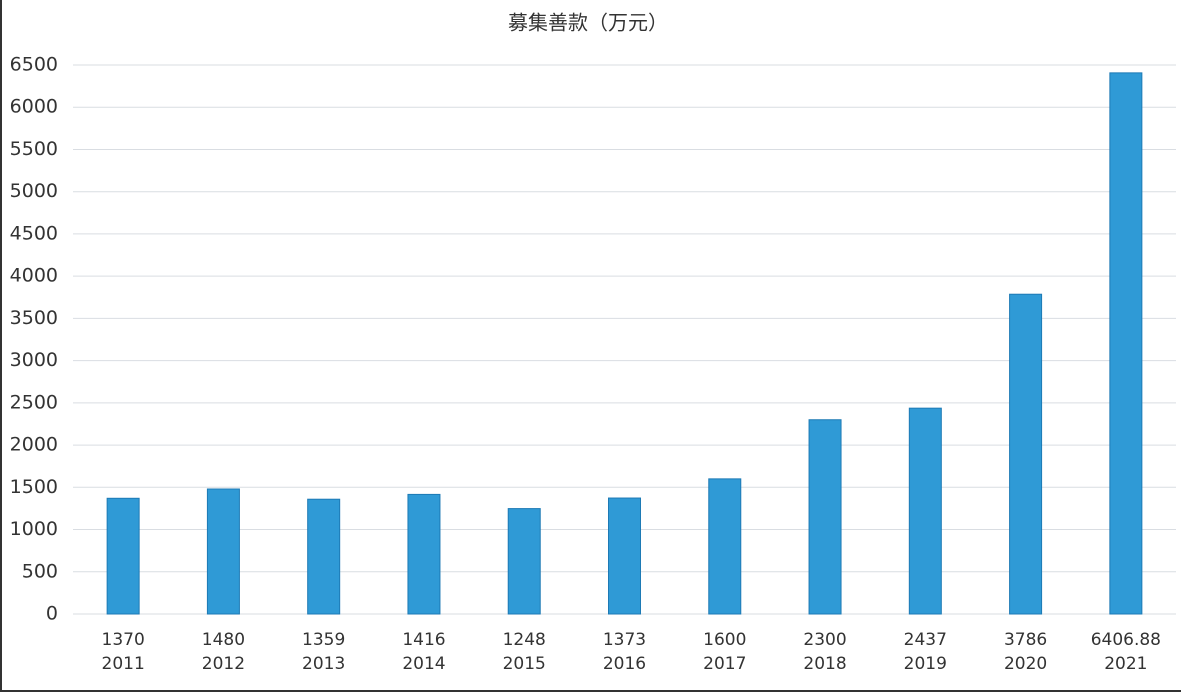 The image size is (1181, 692). Describe the element at coordinates (123, 640) in the screenshot. I see `value-label: 1370` at that location.